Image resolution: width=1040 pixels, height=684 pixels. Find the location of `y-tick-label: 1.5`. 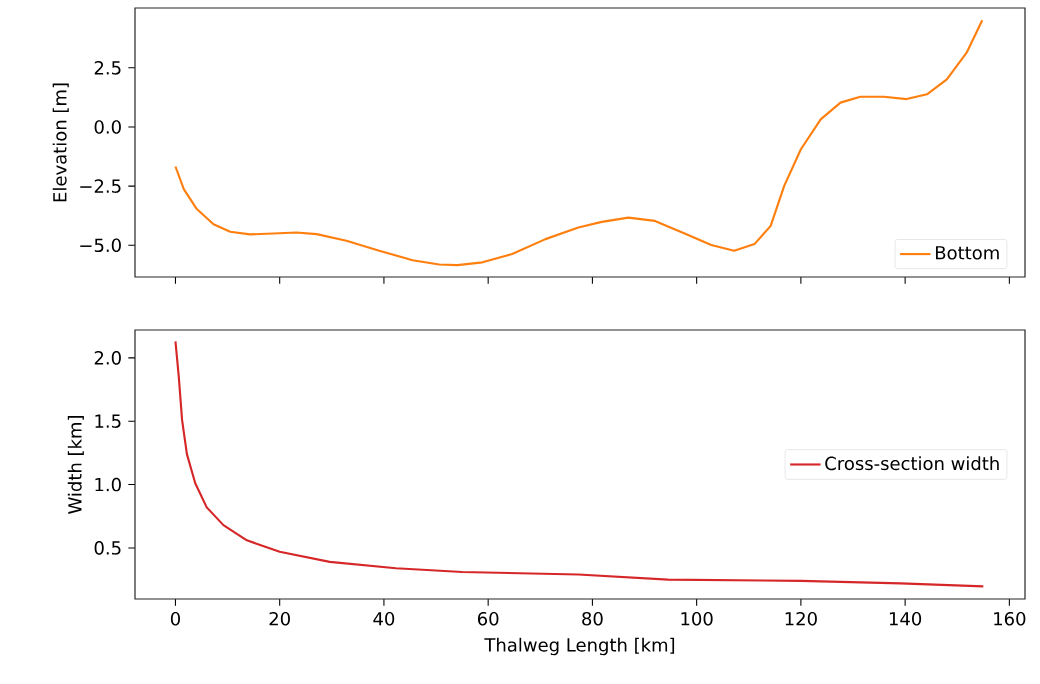

y-tick-label: 1.5 is located at coordinates (108, 421).